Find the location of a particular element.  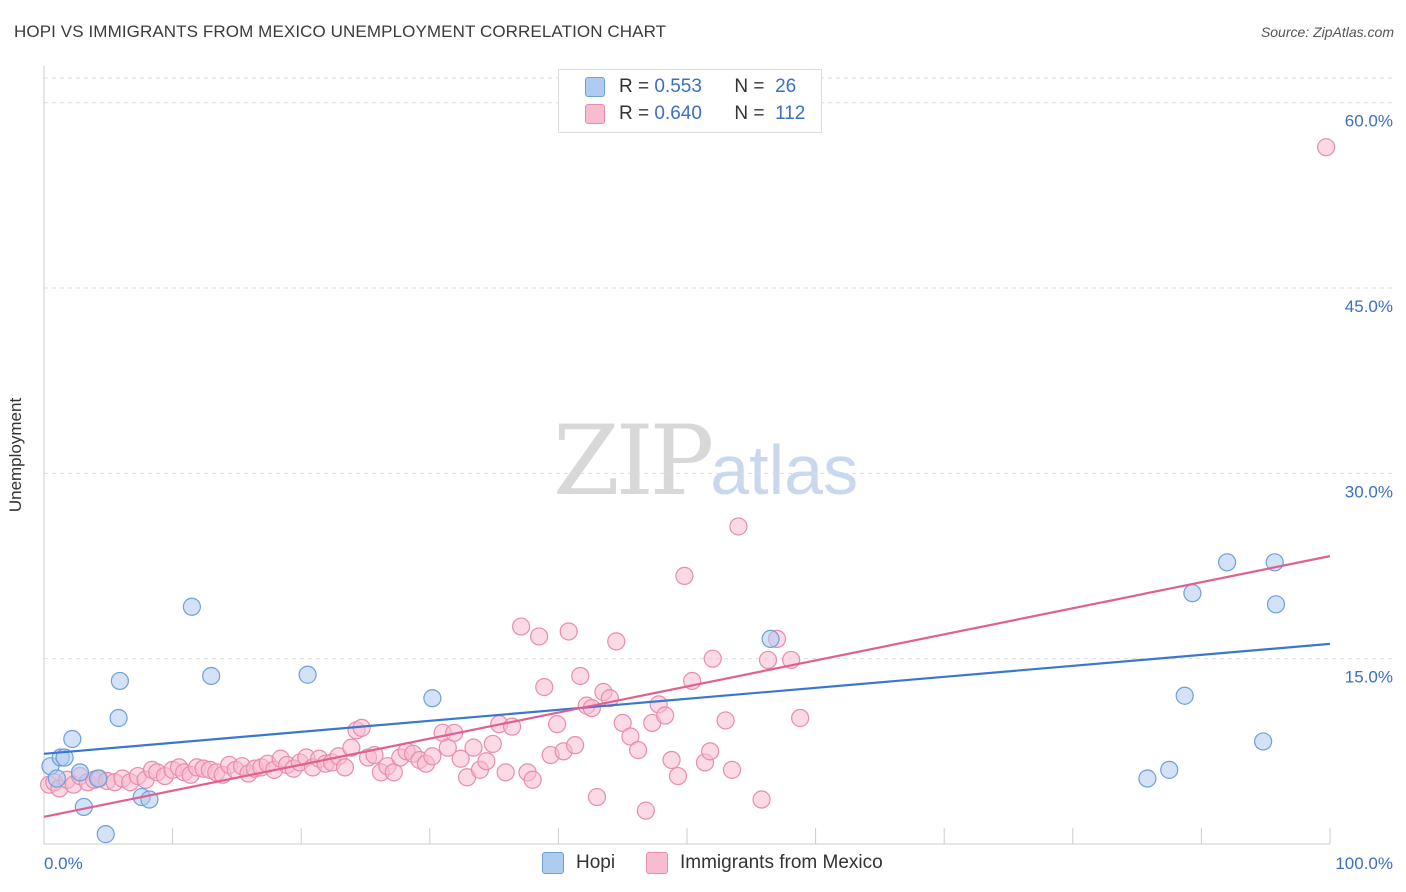

series-legend: Hopi Immigrants from Mexico is located at coordinates (703, 864).